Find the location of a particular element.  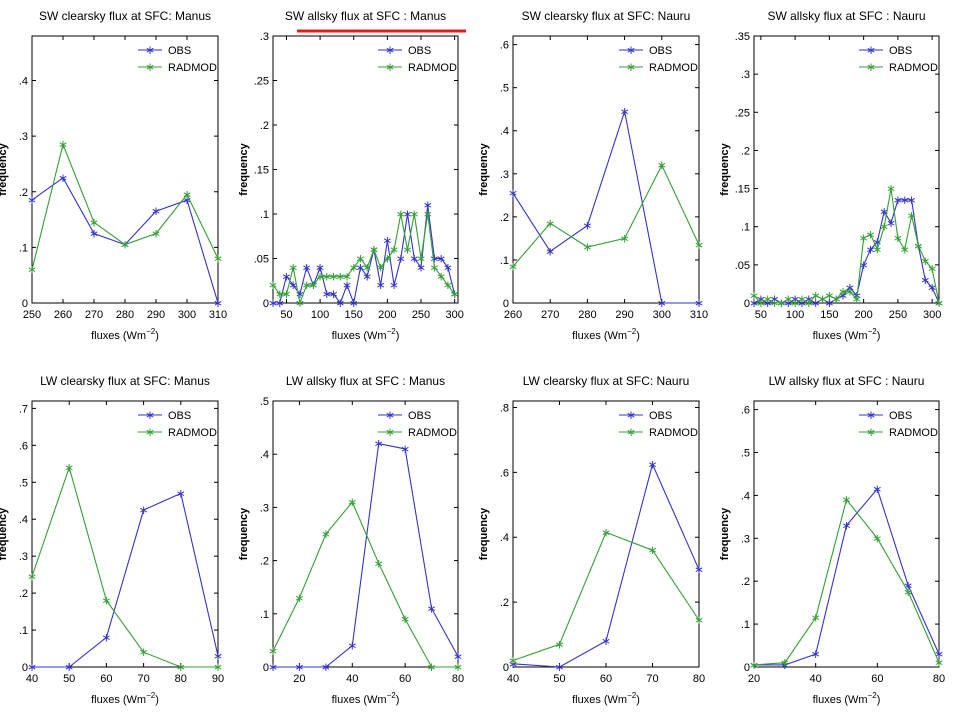

y-tick-label: .25 is located at coordinates (261, 82).